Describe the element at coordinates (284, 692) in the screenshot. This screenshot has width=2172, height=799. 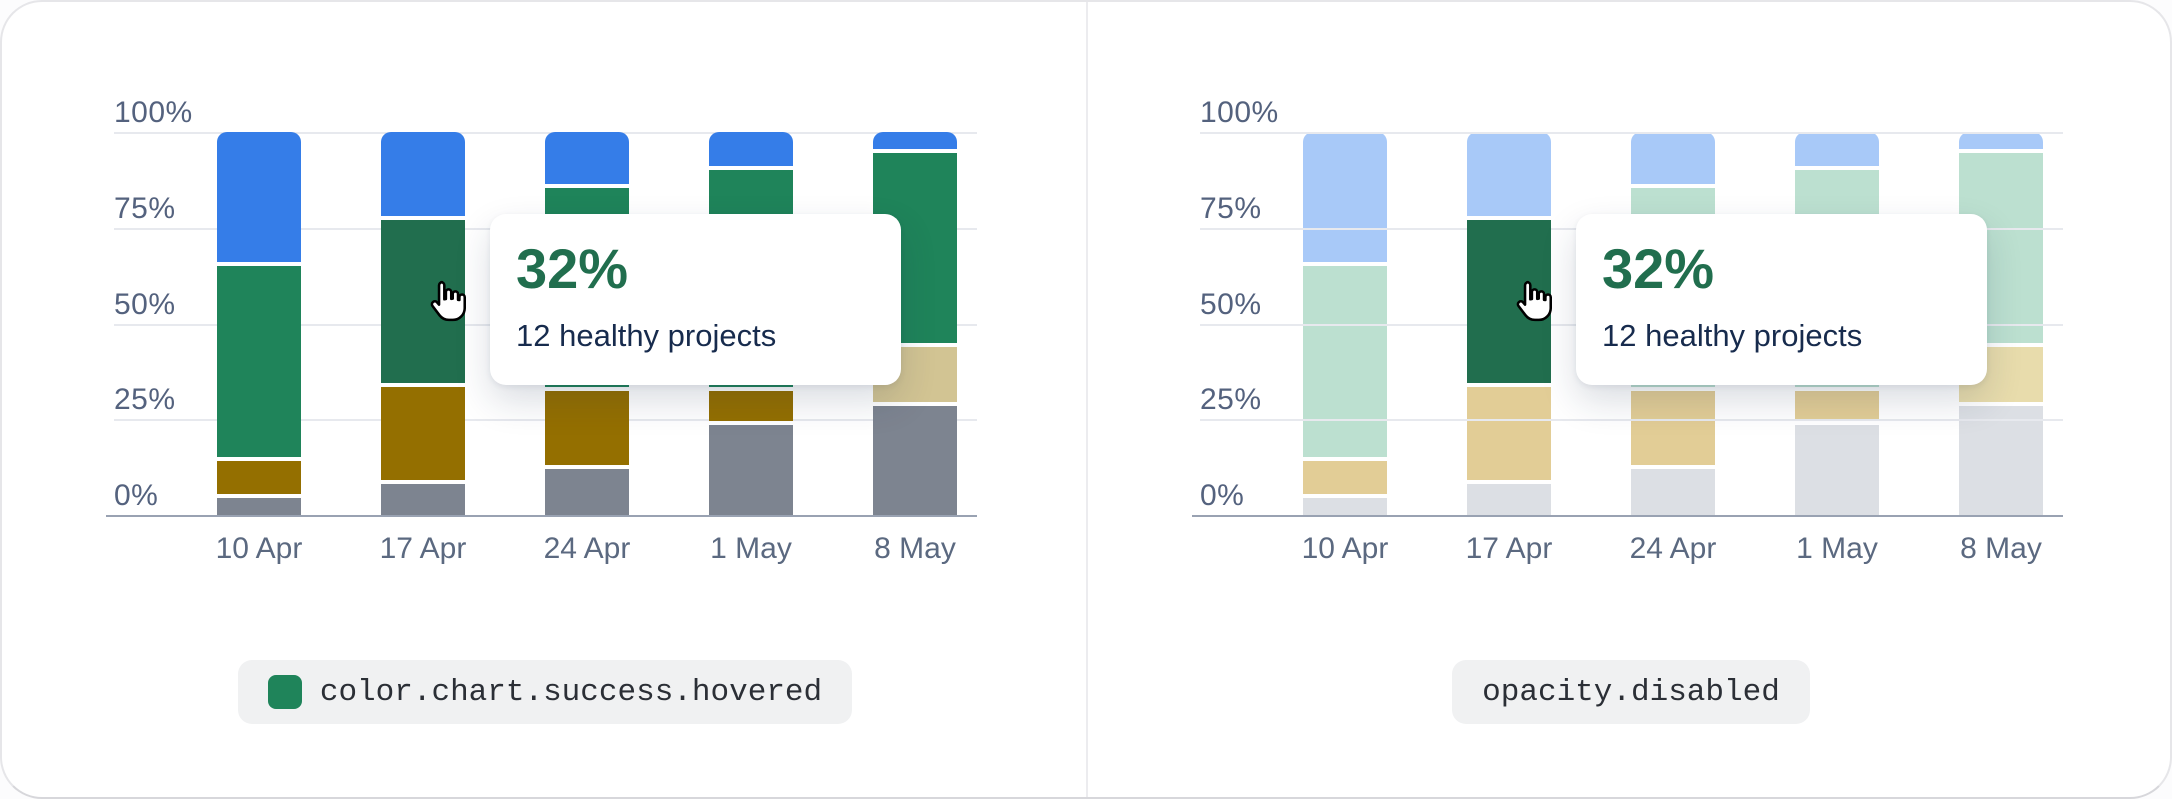
I see `green-swatch-icon` at that location.